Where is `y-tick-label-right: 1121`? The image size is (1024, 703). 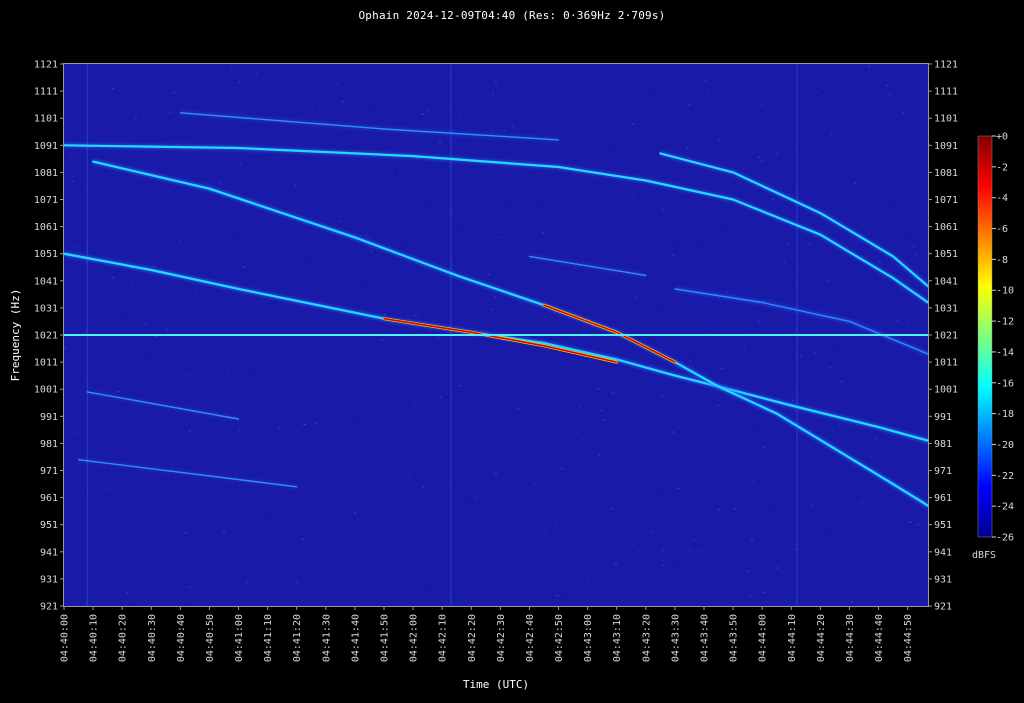 y-tick-label-right: 1121 is located at coordinates (946, 65).